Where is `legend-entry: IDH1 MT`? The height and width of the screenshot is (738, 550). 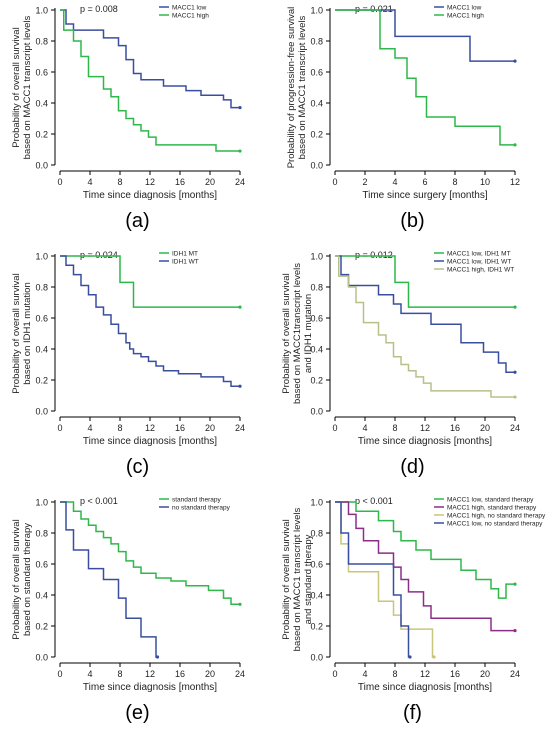
legend-entry: IDH1 MT is located at coordinates (185, 254).